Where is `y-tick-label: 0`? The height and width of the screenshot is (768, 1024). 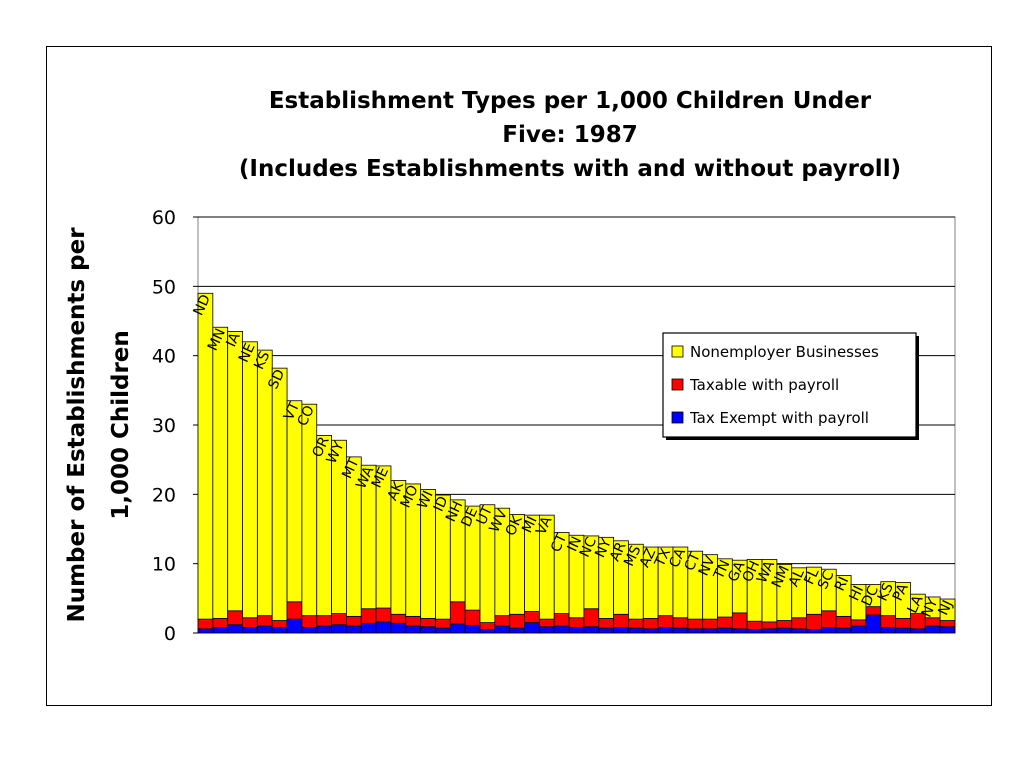
y-tick-label: 0 is located at coordinates (170, 634).